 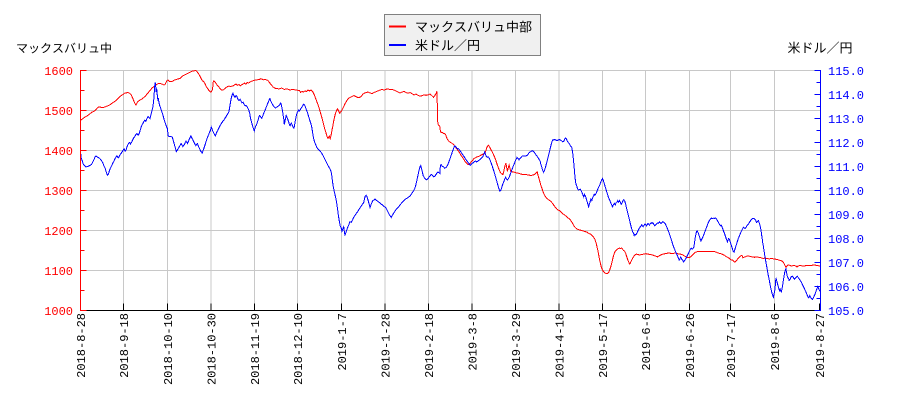 What do you see at coordinates (430, 345) in the screenshot?
I see `svg-text: 2019-2-18` at bounding box center [430, 345].